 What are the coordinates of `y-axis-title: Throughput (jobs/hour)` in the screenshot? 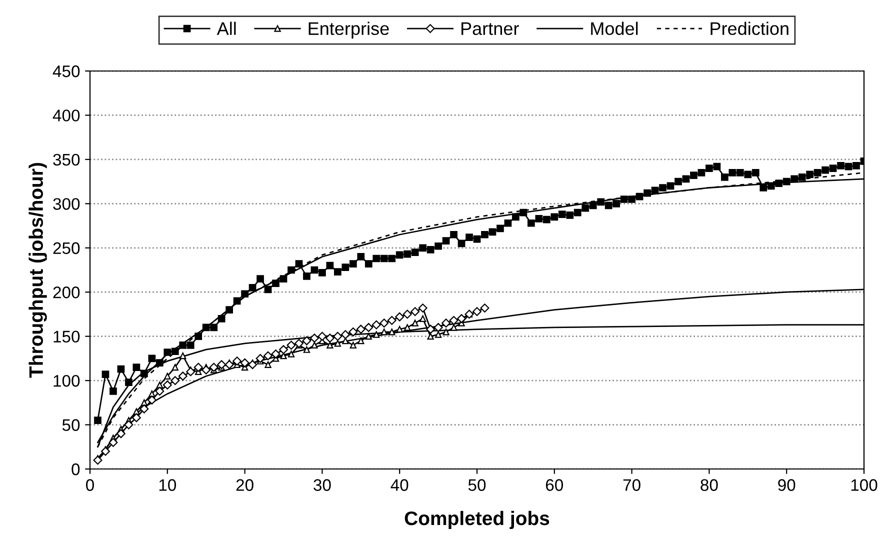 It's located at (37, 270).